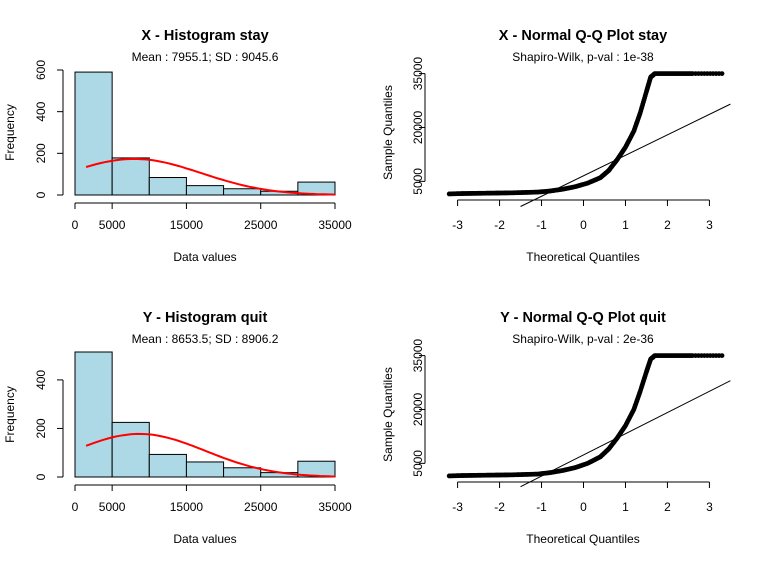 This screenshot has width=757, height=564. I want to click on chart-subtitle: Mean : 8653.5; SD : 8906.2, so click(205, 339).